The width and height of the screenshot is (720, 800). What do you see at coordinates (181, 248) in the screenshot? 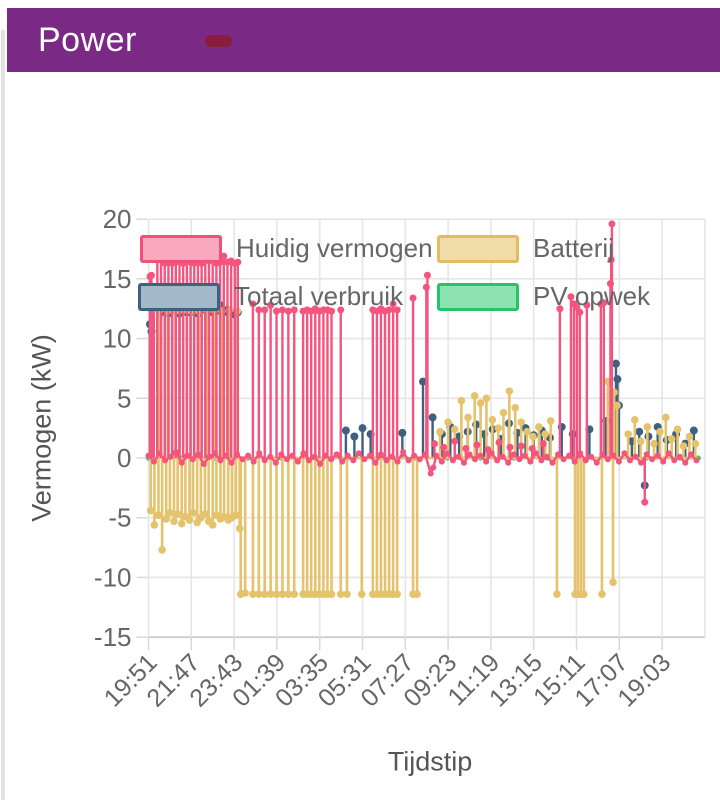
I see `legend-swatch-huidig-vermogen` at bounding box center [181, 248].